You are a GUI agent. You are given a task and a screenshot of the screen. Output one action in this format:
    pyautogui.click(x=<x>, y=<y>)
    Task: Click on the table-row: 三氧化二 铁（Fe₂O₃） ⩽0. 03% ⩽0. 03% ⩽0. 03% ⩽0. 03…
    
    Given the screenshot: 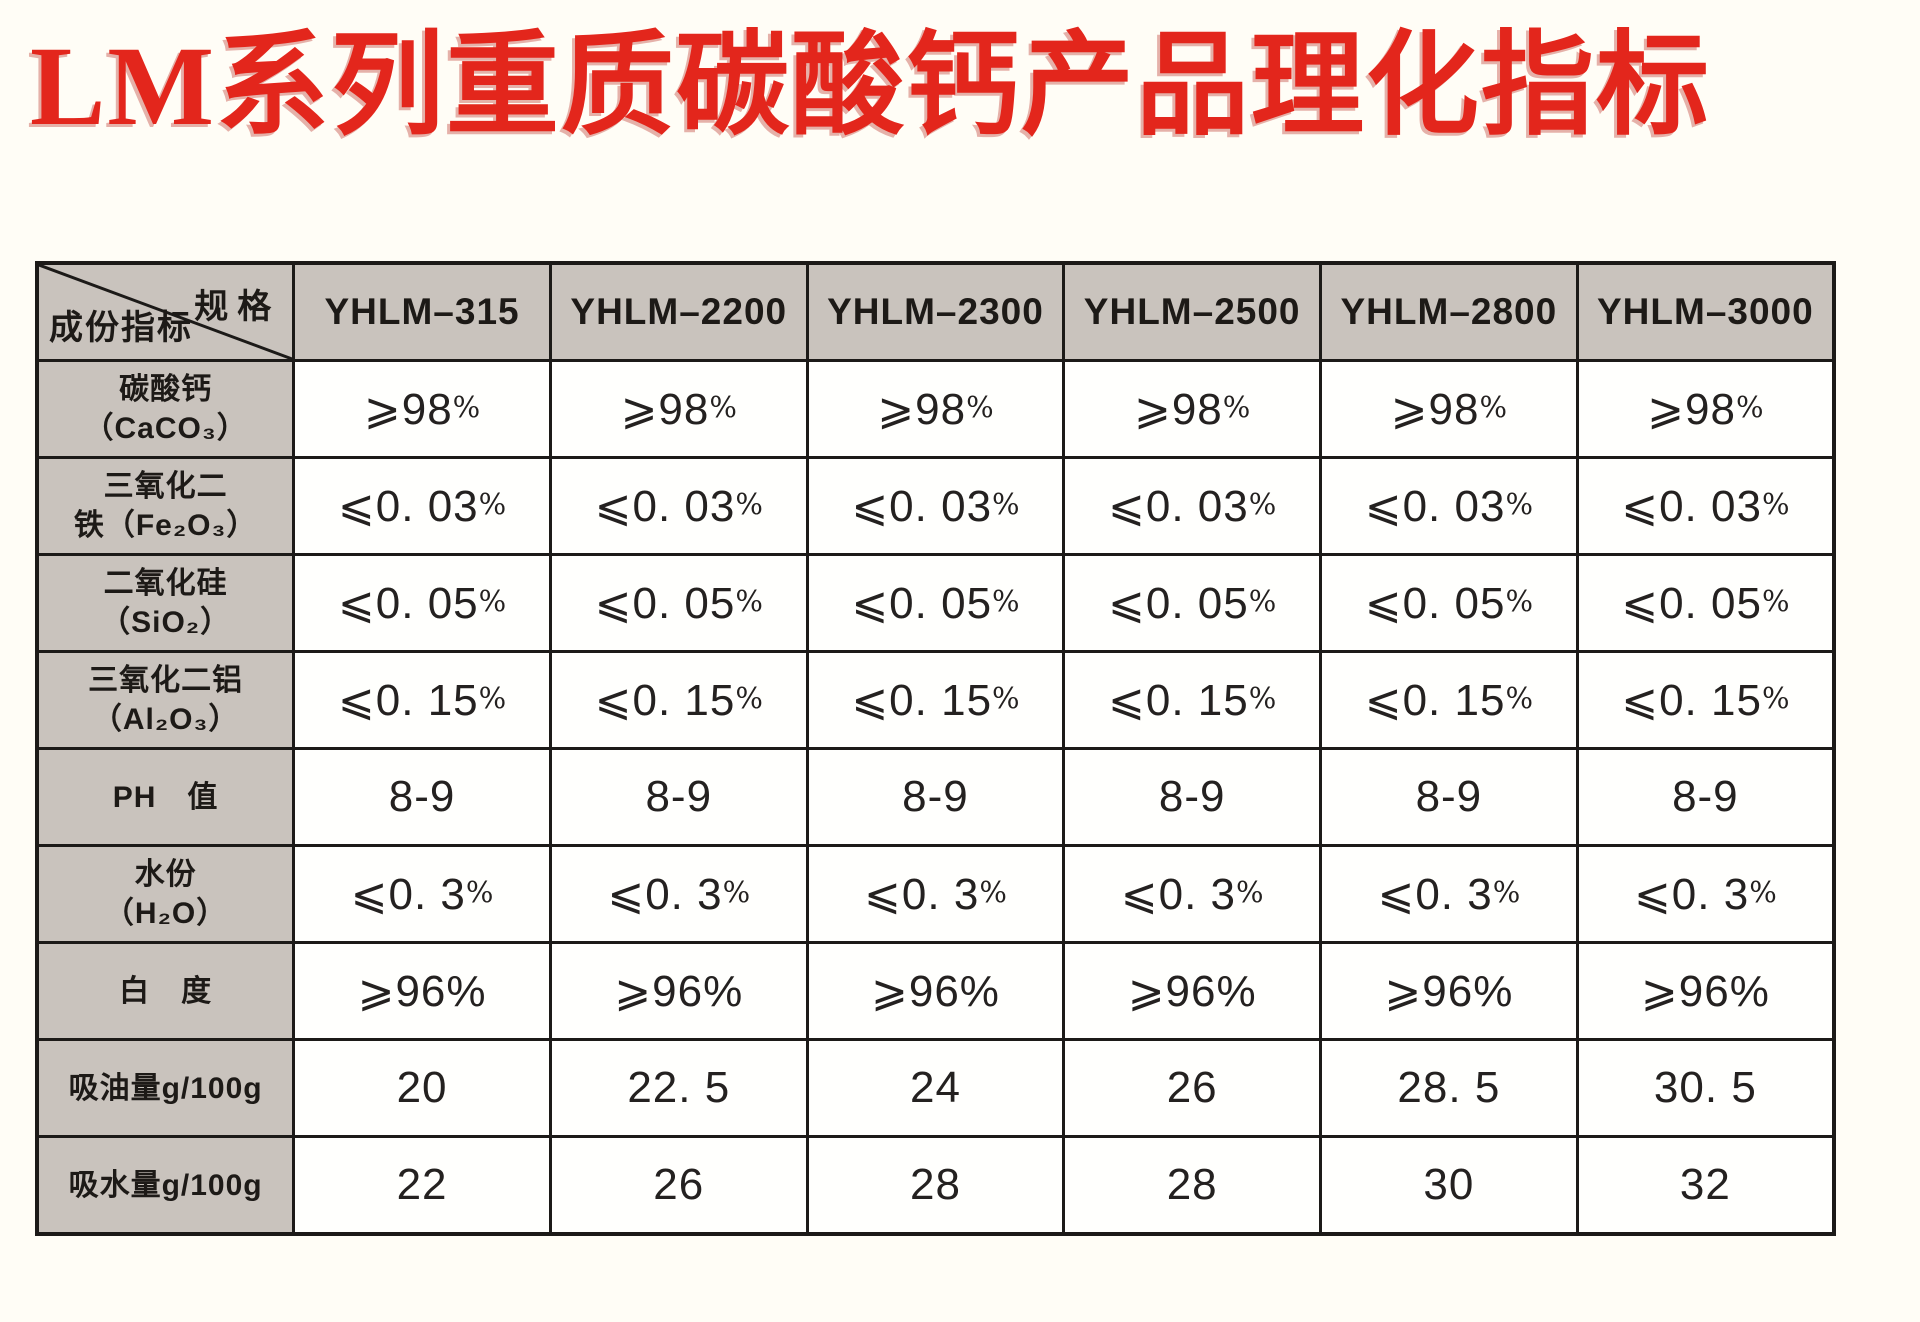 What is the action you would take?
    pyautogui.click(x=935, y=506)
    